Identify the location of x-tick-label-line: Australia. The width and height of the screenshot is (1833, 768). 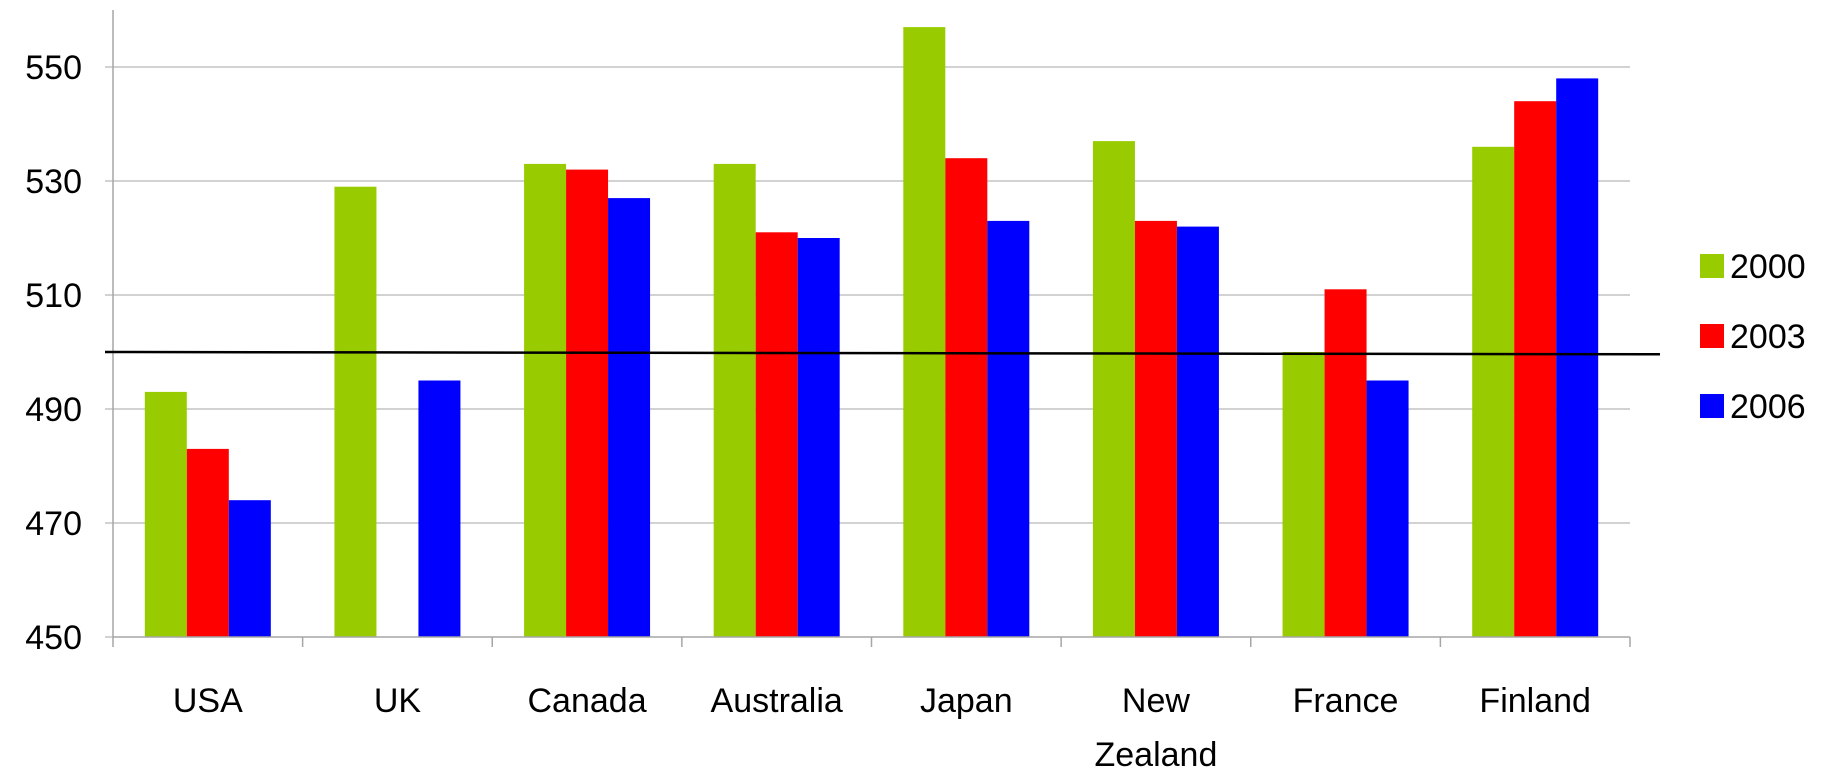
(777, 701).